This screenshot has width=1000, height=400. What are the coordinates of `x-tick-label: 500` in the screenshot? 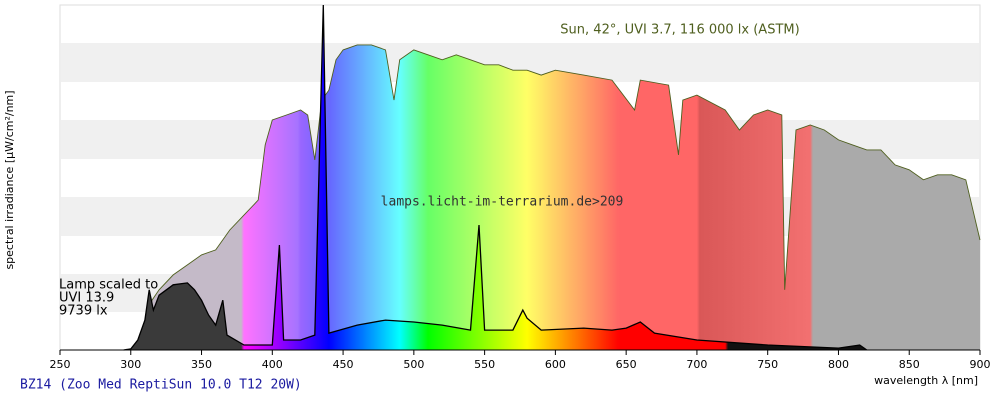 It's located at (413, 364).